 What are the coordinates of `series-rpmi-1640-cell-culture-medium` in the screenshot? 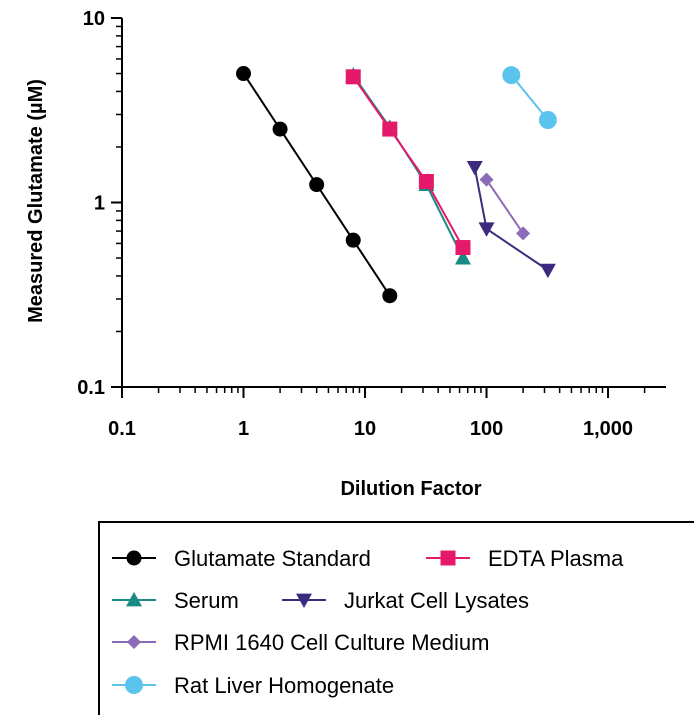 It's located at (505, 206).